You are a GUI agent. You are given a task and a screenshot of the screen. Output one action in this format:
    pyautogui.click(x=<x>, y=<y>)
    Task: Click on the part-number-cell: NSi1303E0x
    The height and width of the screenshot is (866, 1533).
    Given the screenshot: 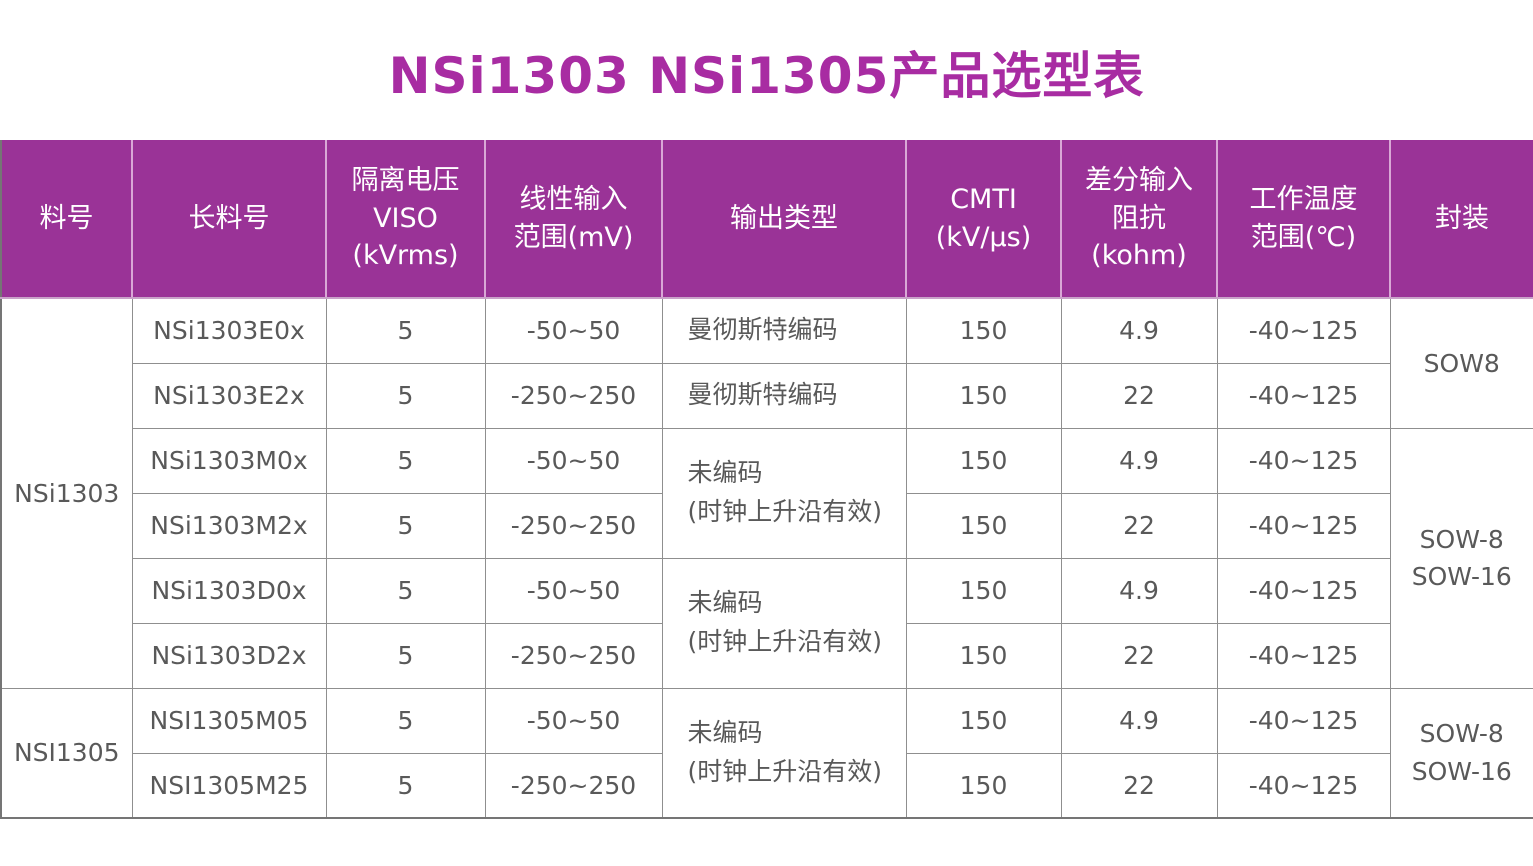 What is the action you would take?
    pyautogui.click(x=229, y=330)
    